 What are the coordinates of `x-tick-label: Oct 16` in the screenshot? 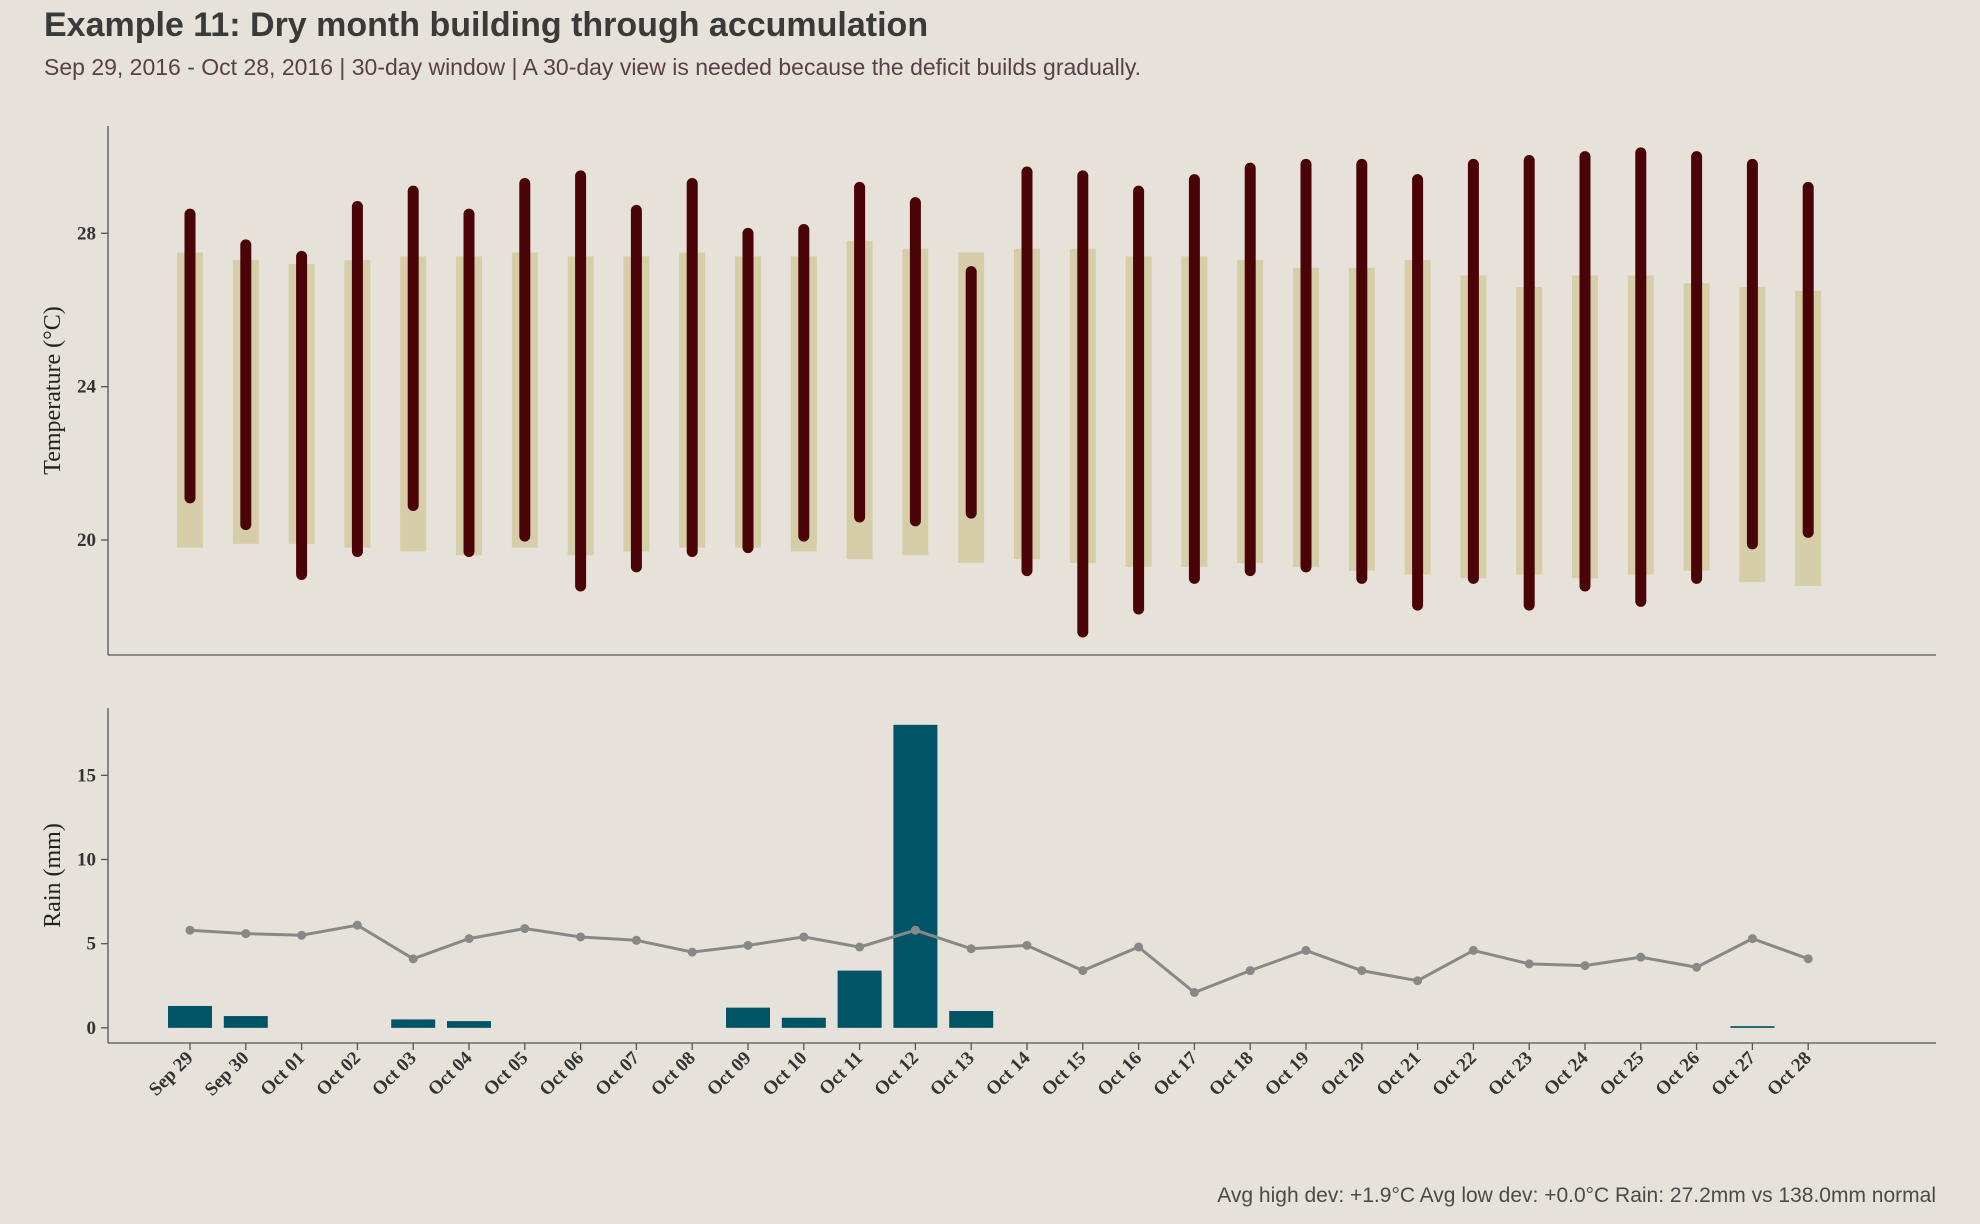 It's located at (1120, 1074).